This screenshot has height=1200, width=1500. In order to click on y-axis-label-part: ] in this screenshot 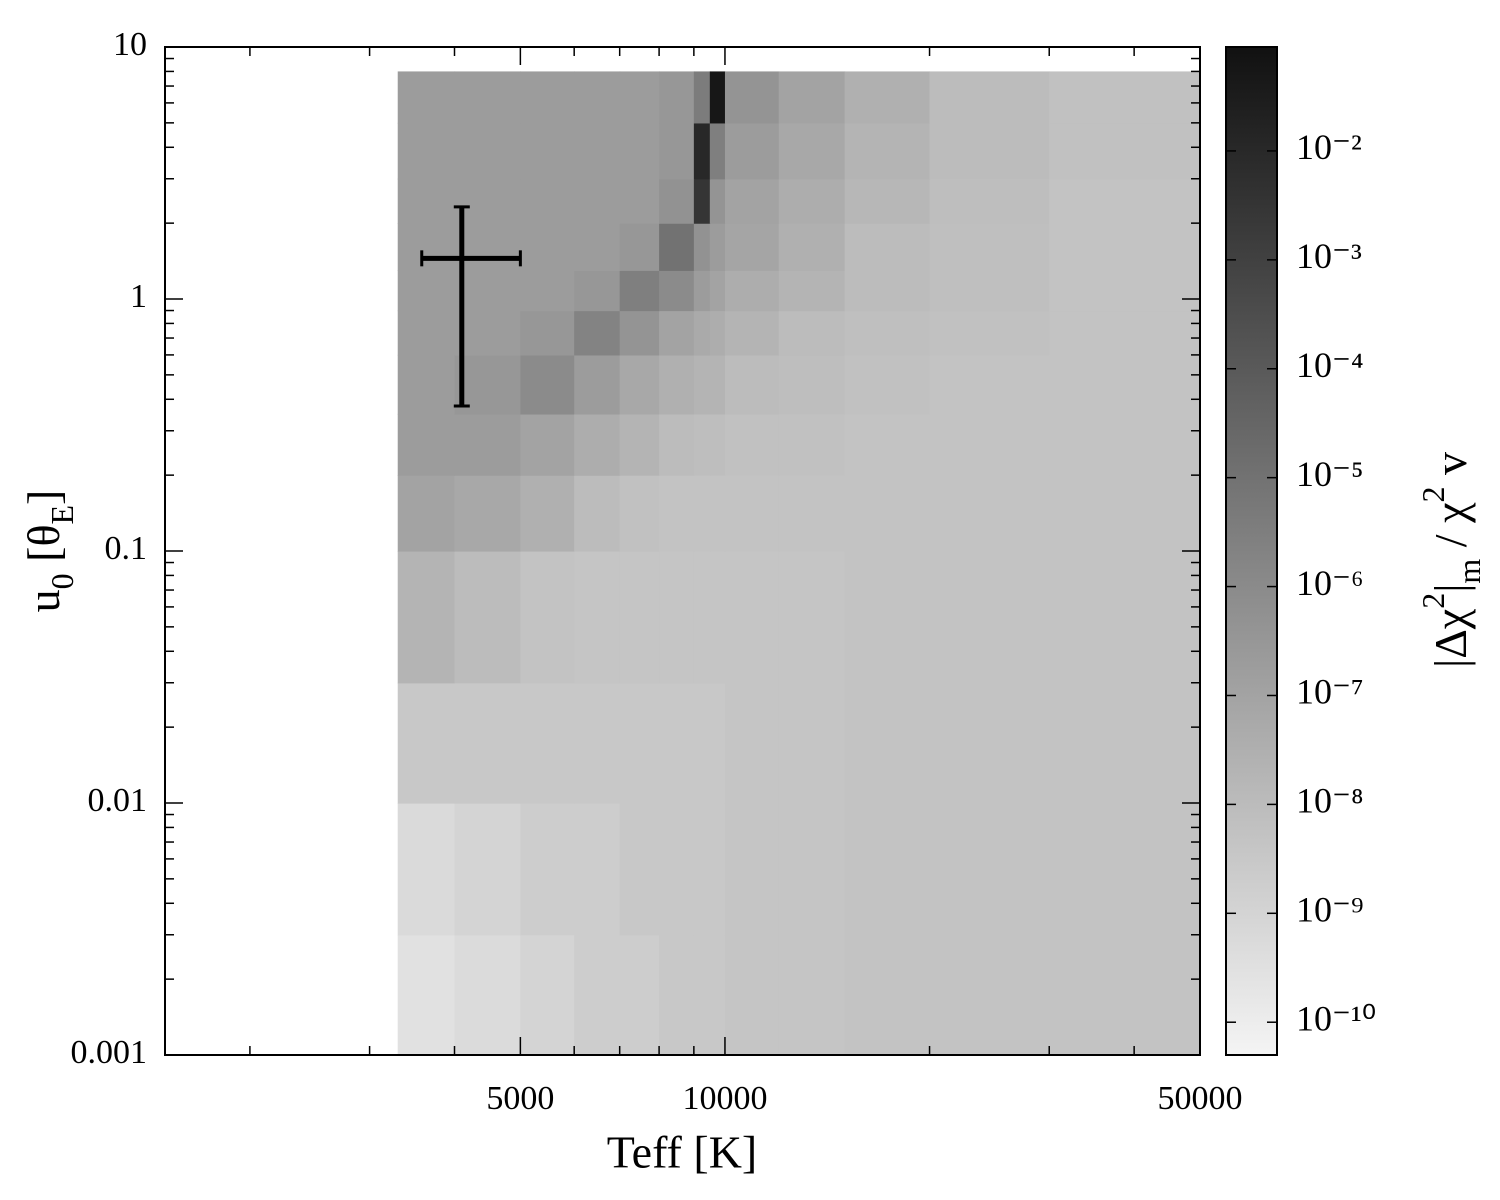, I will do `click(43, 497)`.